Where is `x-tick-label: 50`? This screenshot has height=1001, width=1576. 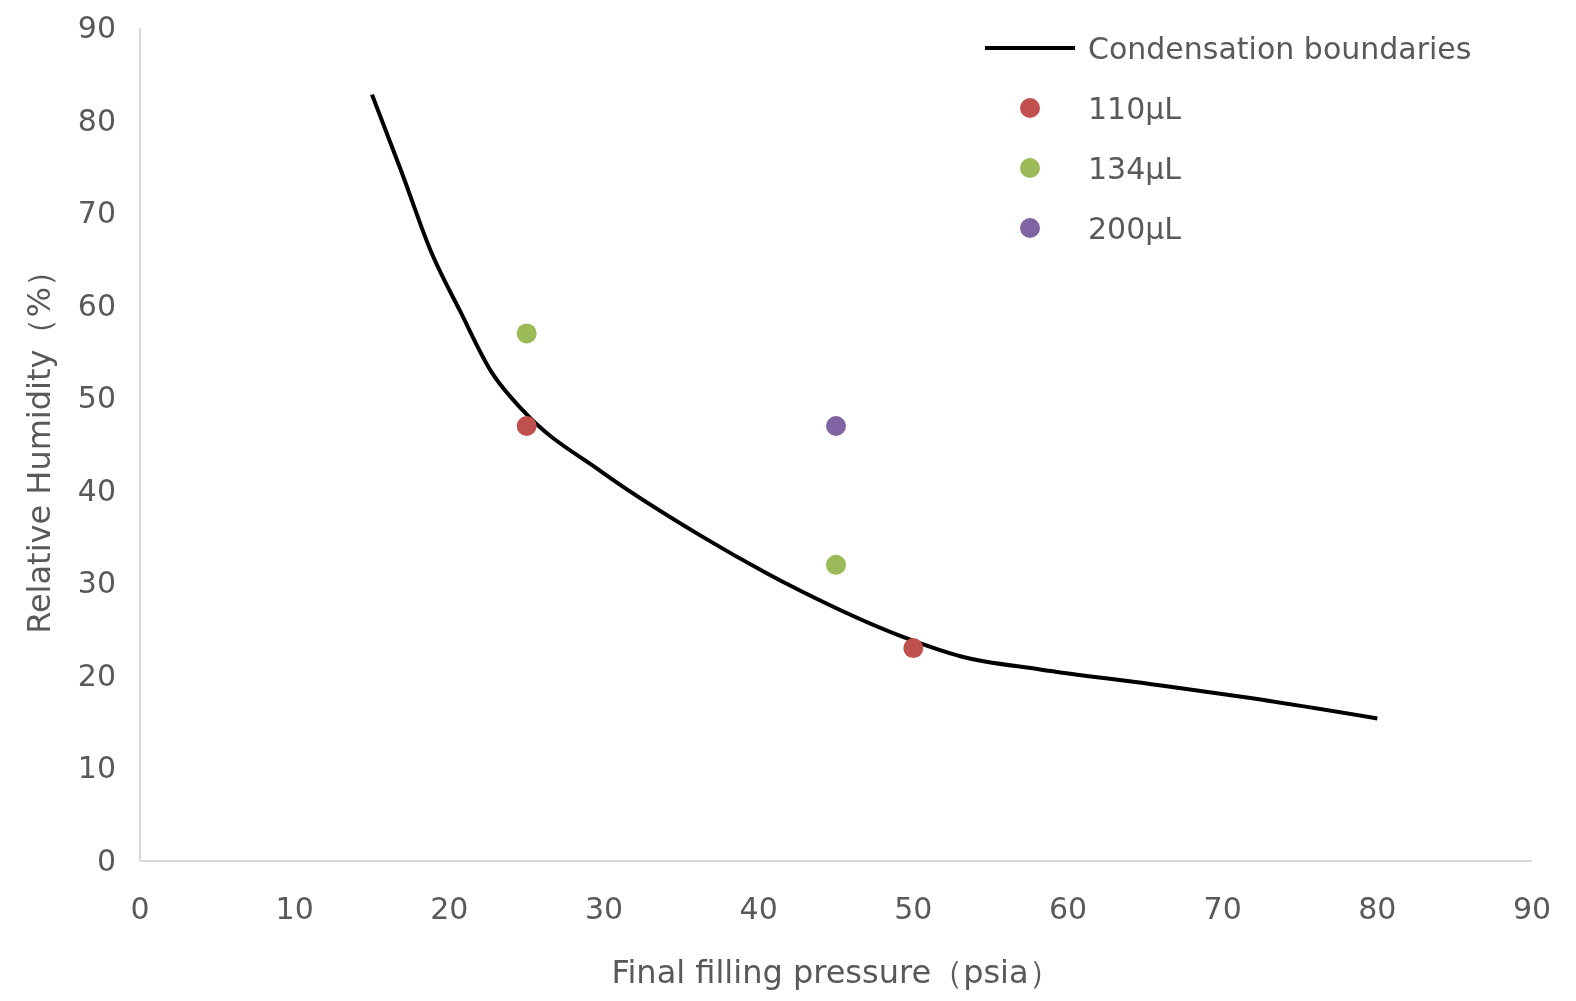 x-tick-label: 50 is located at coordinates (913, 908).